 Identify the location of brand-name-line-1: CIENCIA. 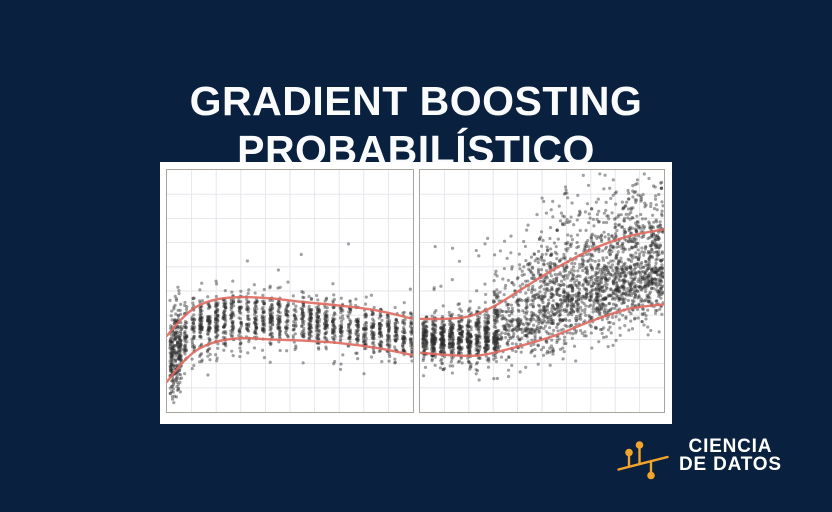
(730, 446).